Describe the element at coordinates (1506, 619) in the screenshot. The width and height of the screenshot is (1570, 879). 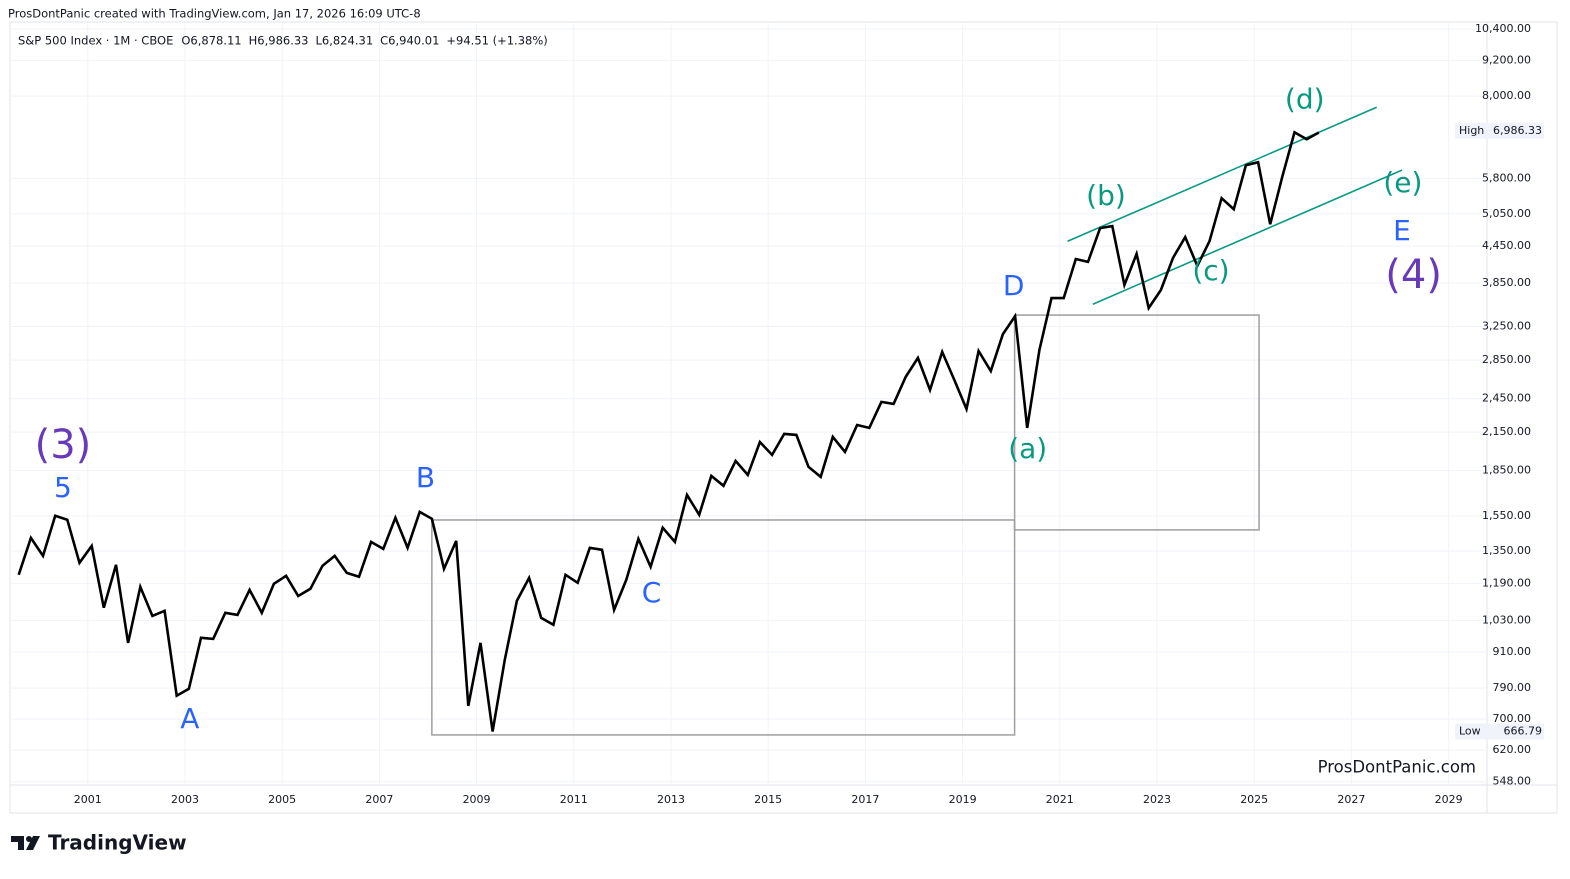
I see `y-tick-label: 1,030.00` at that location.